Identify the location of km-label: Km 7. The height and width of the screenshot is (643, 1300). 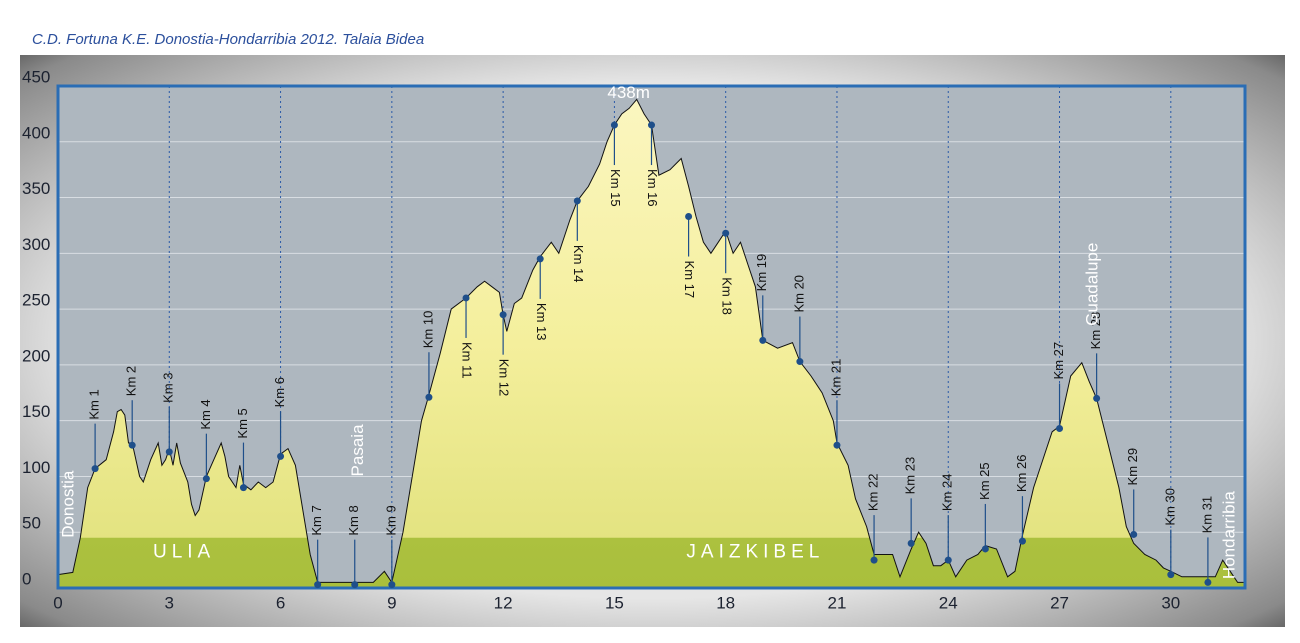
(316, 520).